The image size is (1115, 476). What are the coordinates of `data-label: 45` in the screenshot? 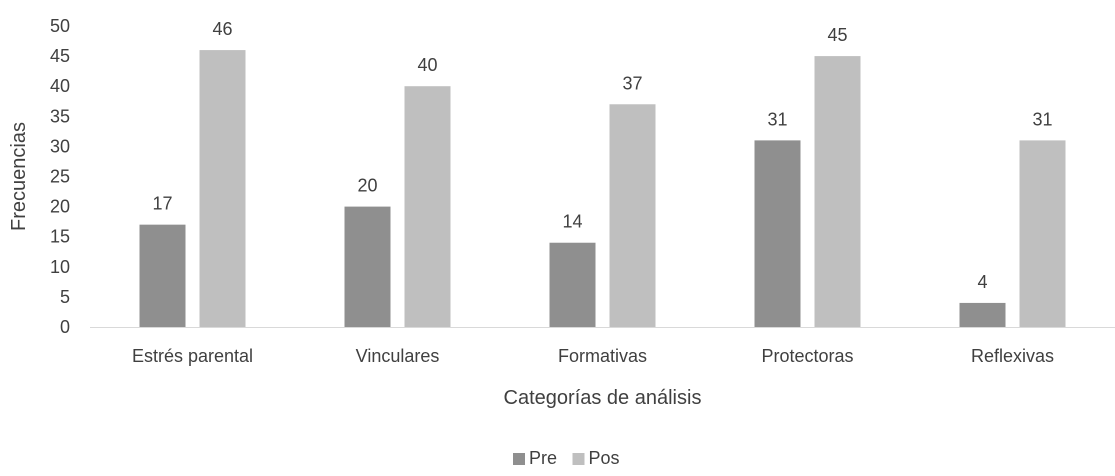 It's located at (837, 35).